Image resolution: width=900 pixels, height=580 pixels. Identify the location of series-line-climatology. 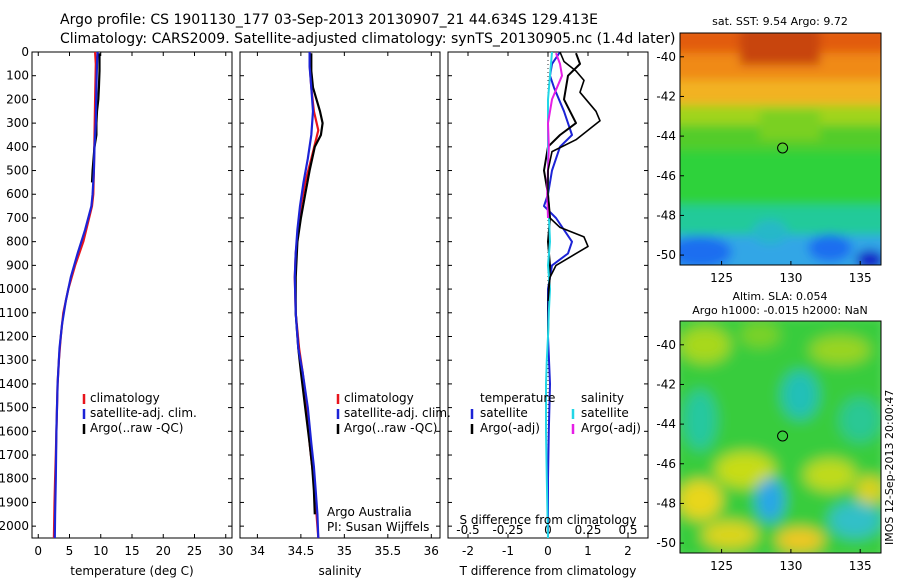
(74, 295).